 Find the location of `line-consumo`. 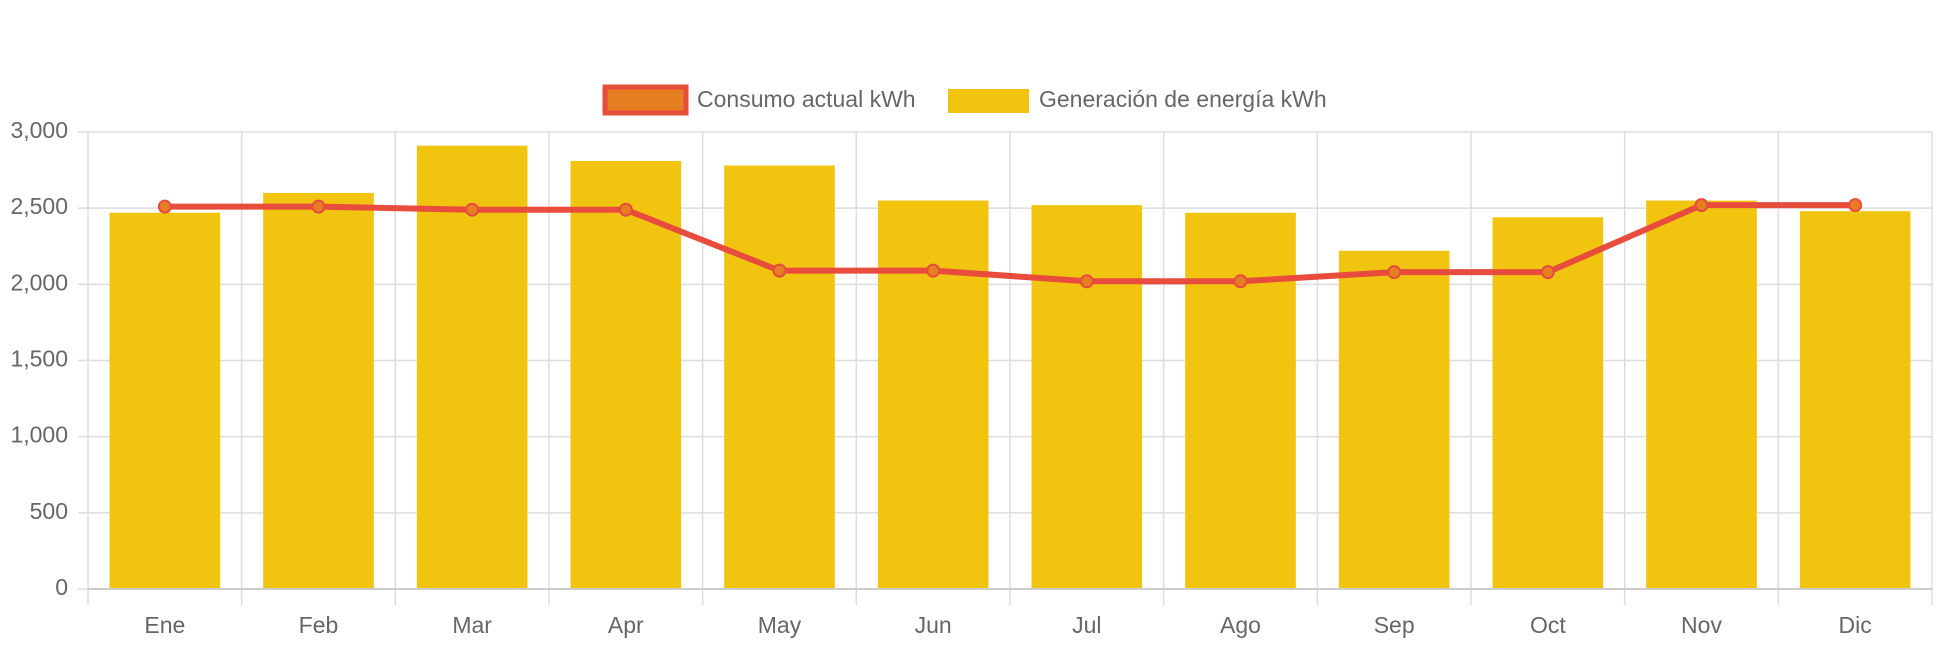

line-consumo is located at coordinates (1010, 243).